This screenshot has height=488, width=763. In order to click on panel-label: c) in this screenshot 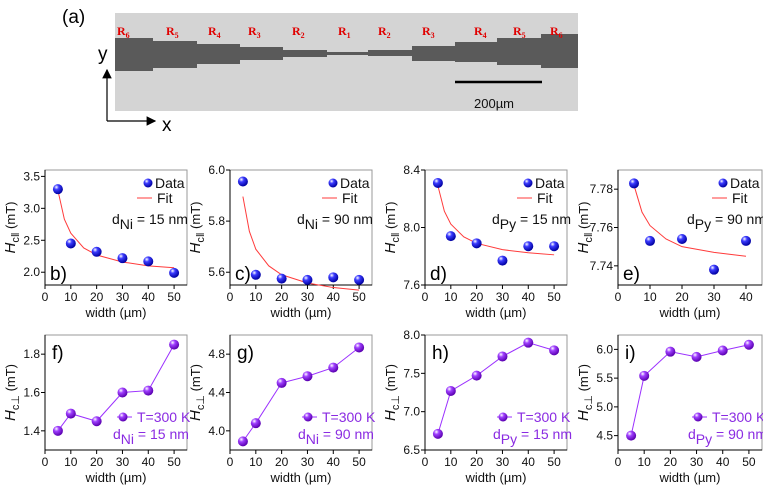, I will do `click(243, 274)`.